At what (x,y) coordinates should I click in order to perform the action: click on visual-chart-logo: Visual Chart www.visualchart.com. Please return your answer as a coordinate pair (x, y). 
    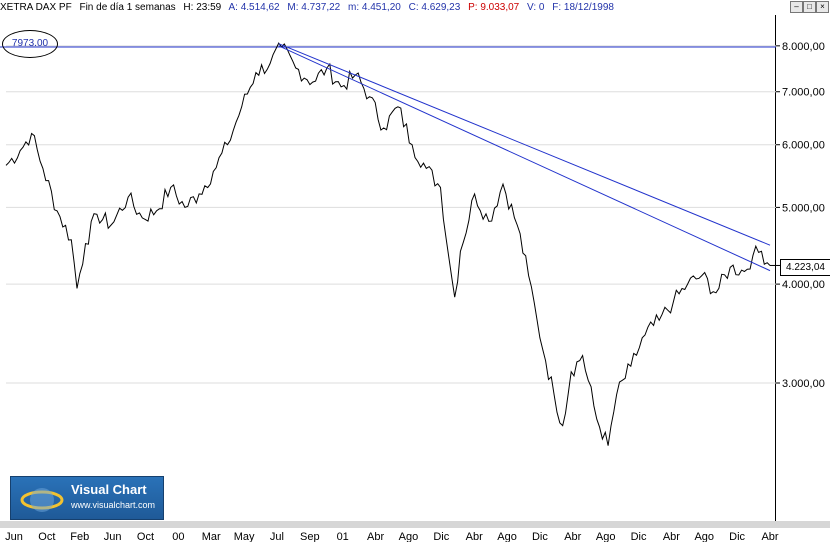
    Looking at the image, I should click on (87, 498).